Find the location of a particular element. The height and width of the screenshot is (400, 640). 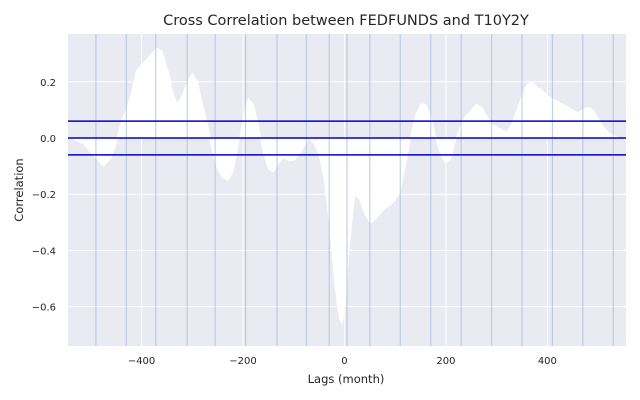

x-tick-label: 200 is located at coordinates (445, 361).